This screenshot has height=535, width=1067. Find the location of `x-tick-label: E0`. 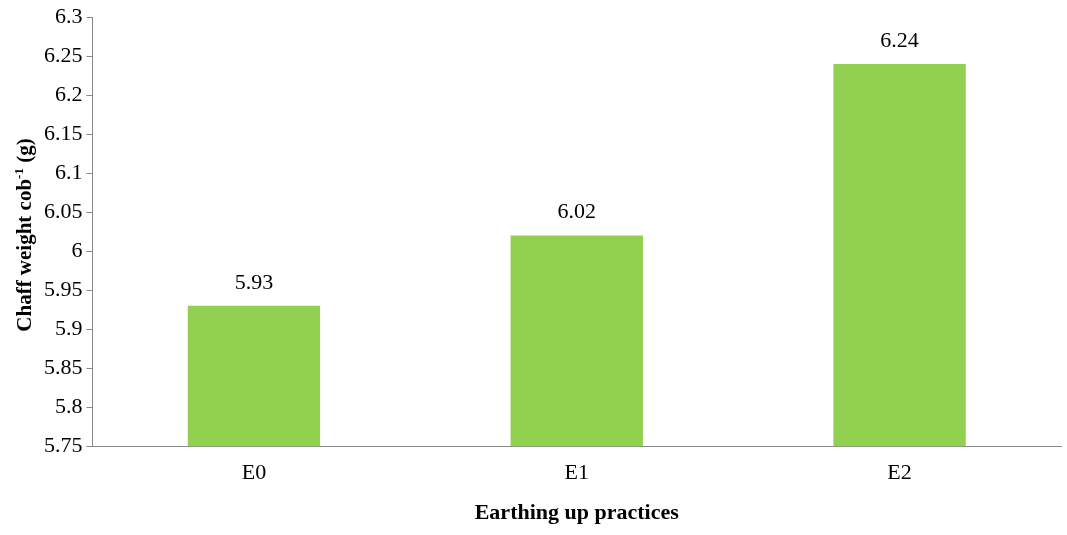

x-tick-label: E0 is located at coordinates (254, 472).